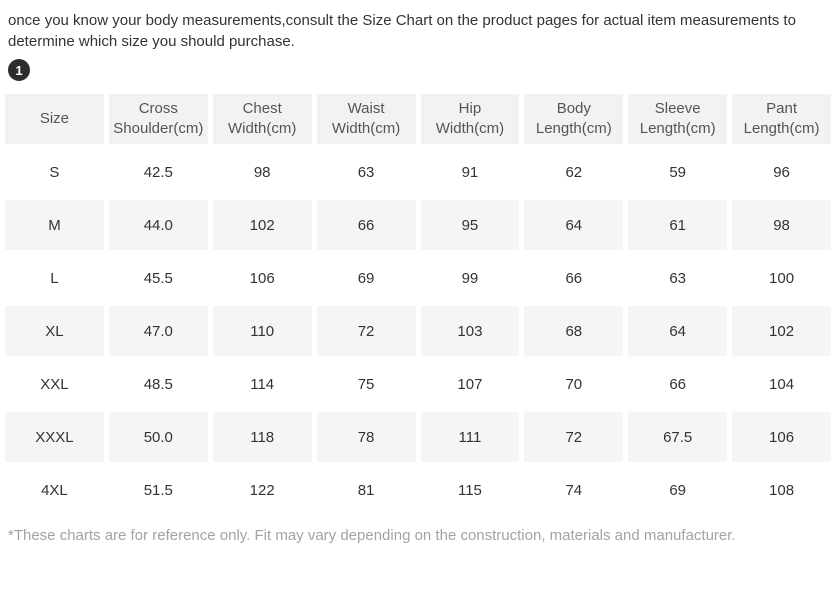 The width and height of the screenshot is (836, 590). Describe the element at coordinates (54, 172) in the screenshot. I see `size-label-cell: S` at that location.